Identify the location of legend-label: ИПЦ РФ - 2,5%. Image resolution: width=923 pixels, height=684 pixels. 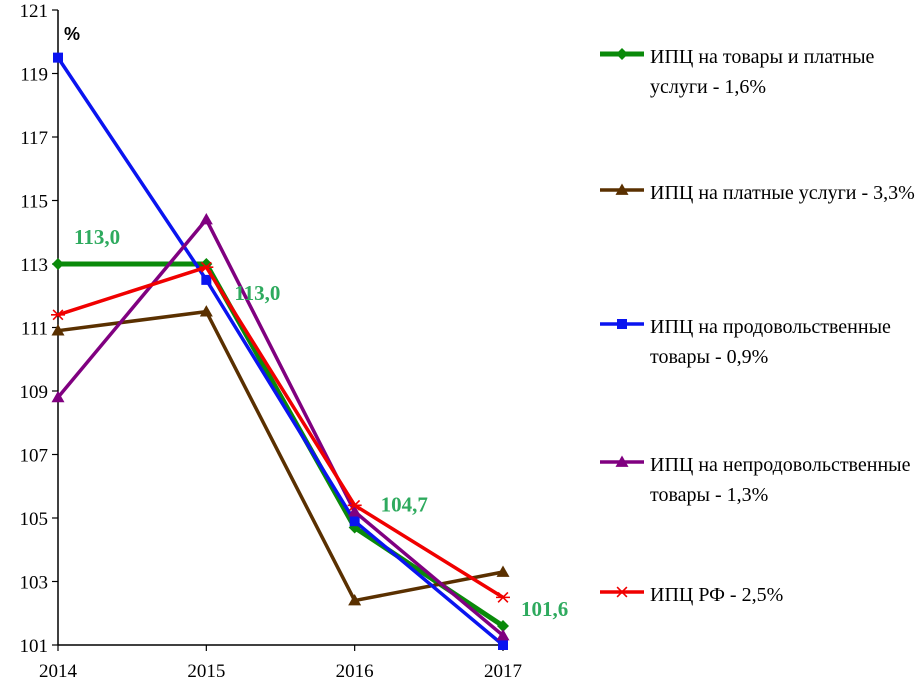
(717, 595).